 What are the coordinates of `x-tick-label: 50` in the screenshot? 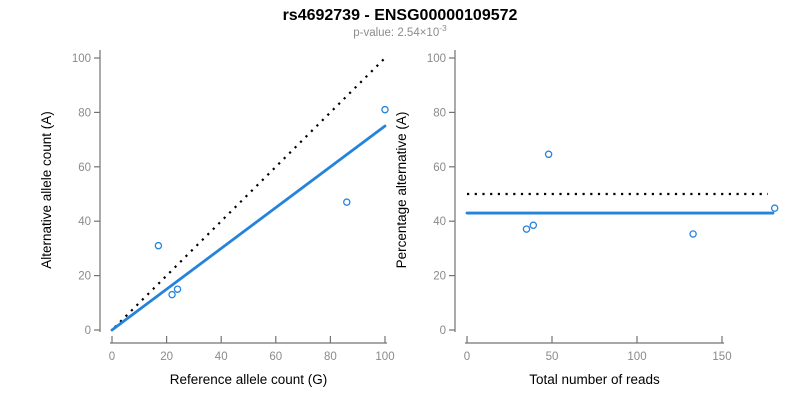 It's located at (552, 357).